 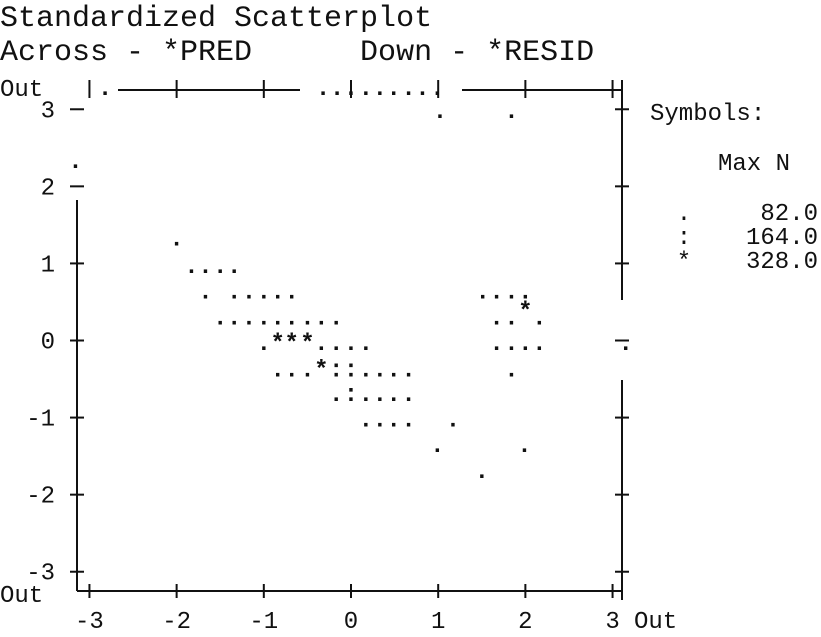 What do you see at coordinates (684, 262) in the screenshot?
I see `legend-symbol: *` at bounding box center [684, 262].